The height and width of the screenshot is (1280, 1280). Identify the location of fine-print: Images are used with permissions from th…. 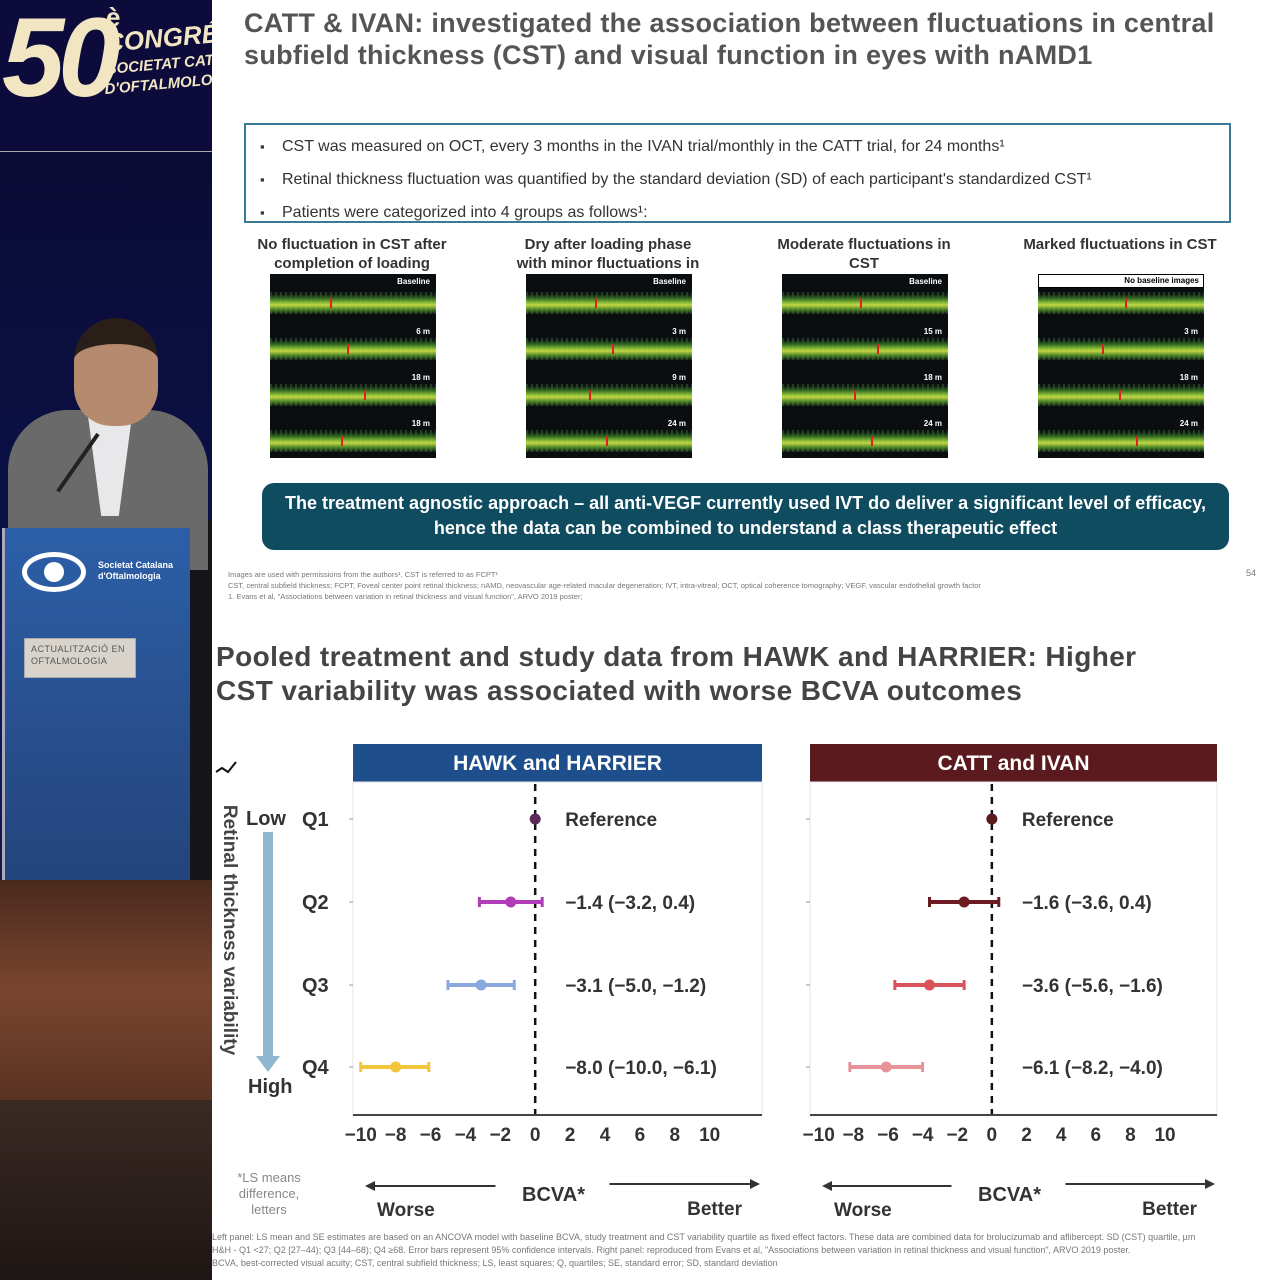
(363, 574).